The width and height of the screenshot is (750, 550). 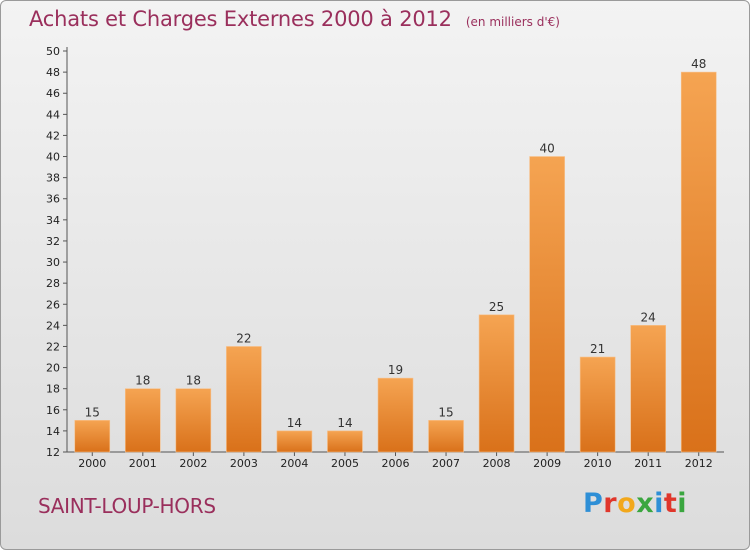 I want to click on x-tick-label: 2005, so click(x=345, y=463).